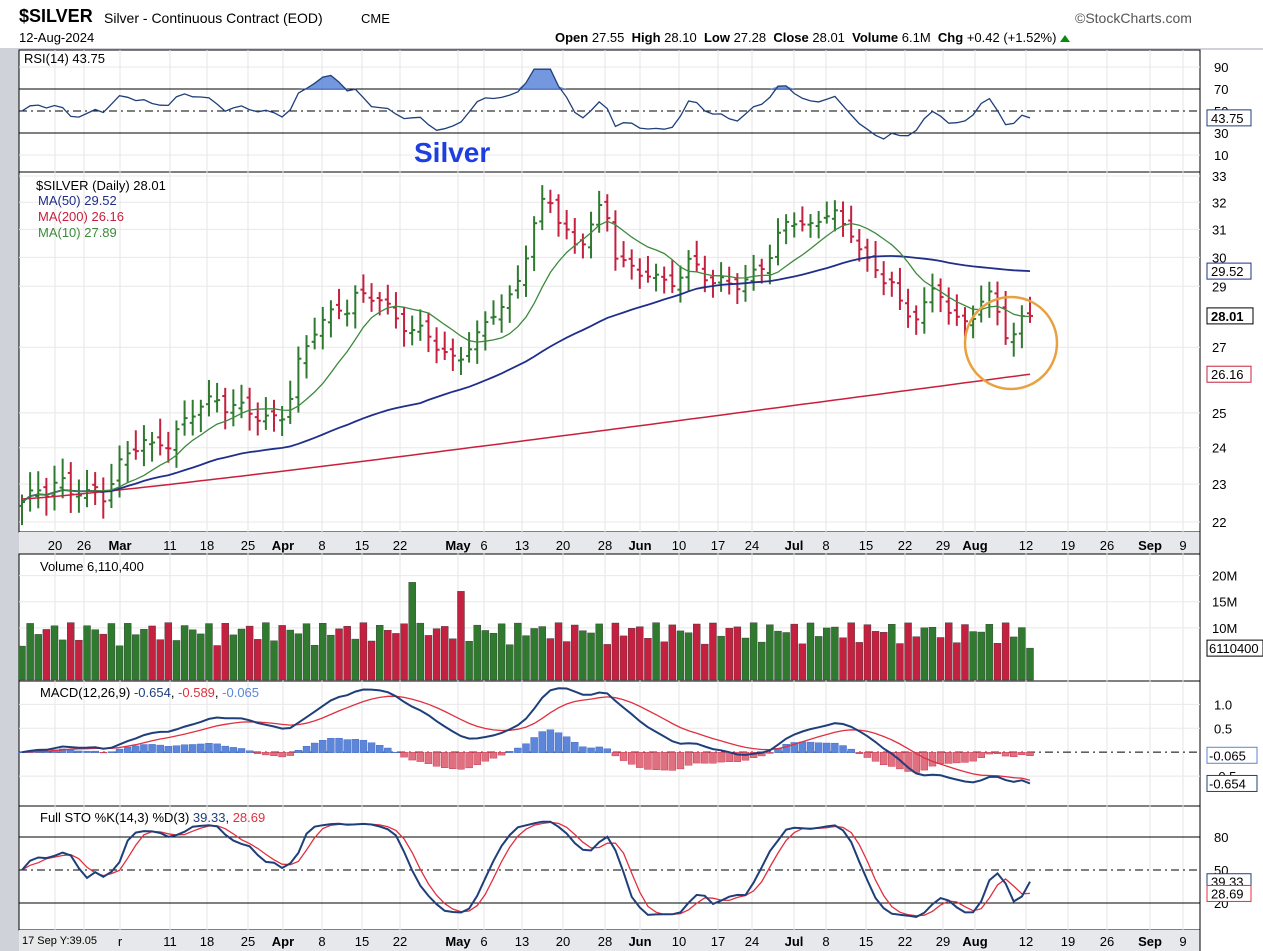 This screenshot has height=951, width=1263. What do you see at coordinates (452, 152) in the screenshot?
I see `silver-annotation: Silver` at bounding box center [452, 152].